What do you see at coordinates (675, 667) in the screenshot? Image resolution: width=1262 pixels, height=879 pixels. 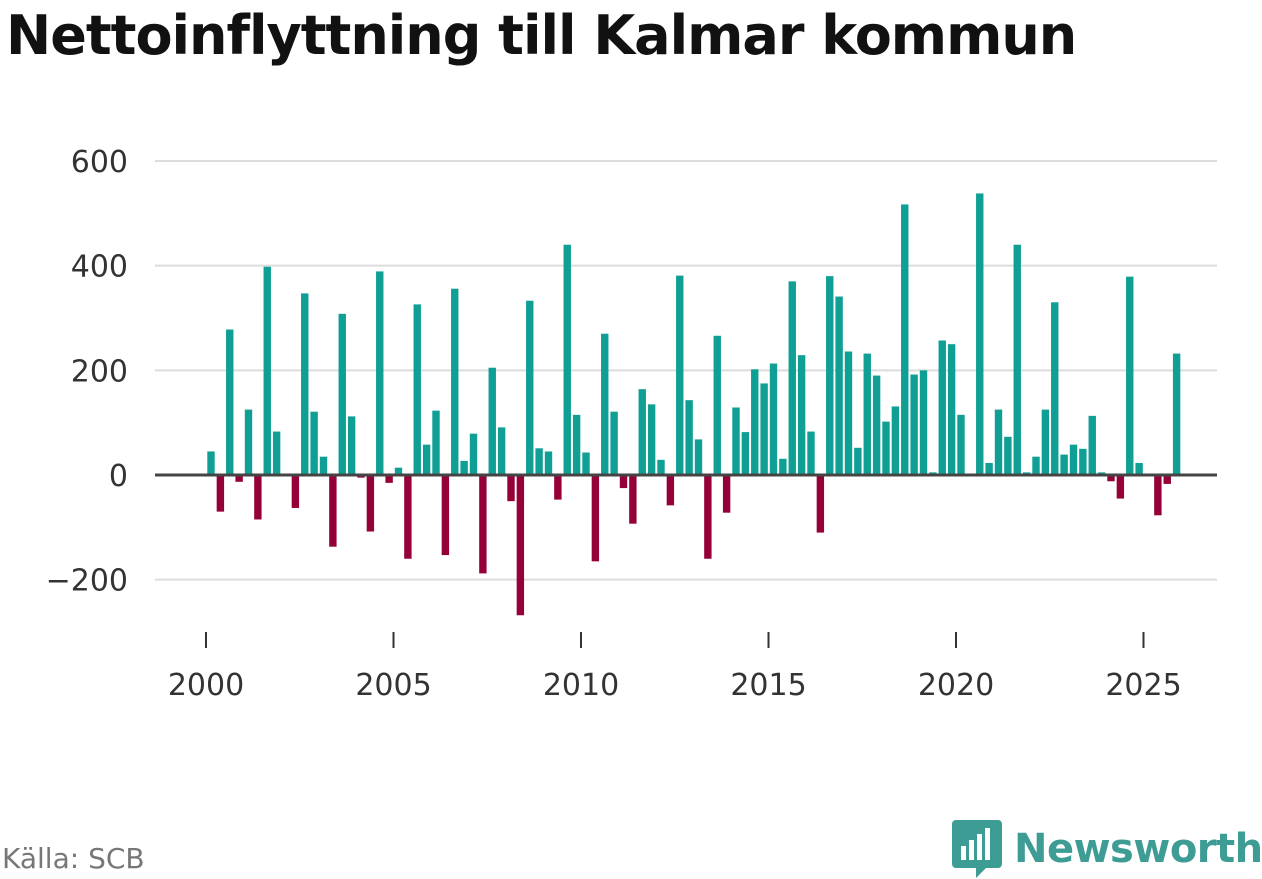 I see `x-axis-ticks: 2000 2005 2010 2015 2020 2025` at bounding box center [675, 667].